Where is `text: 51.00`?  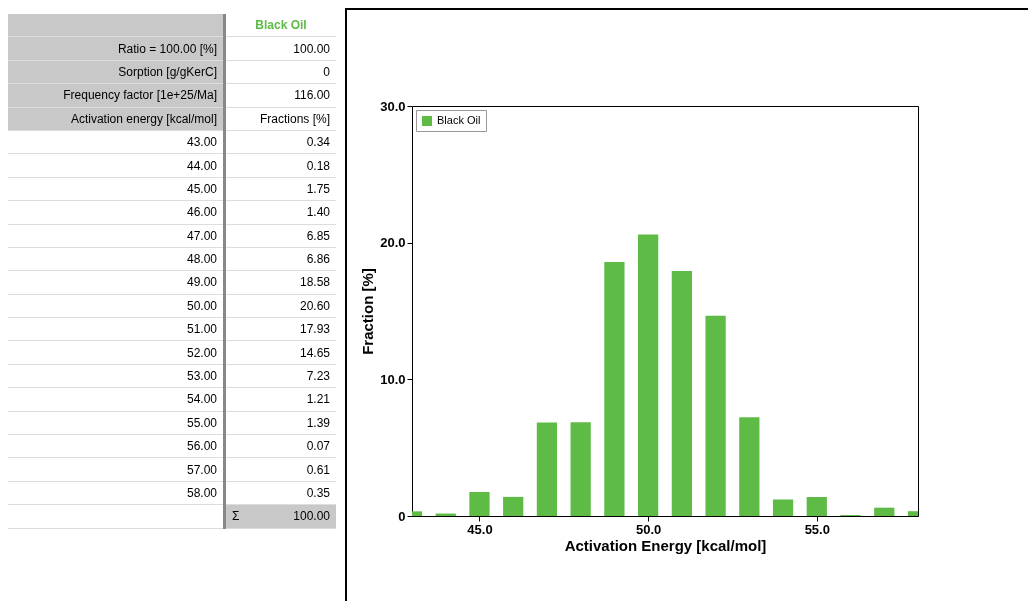
text: 51.00 is located at coordinates (116, 329).